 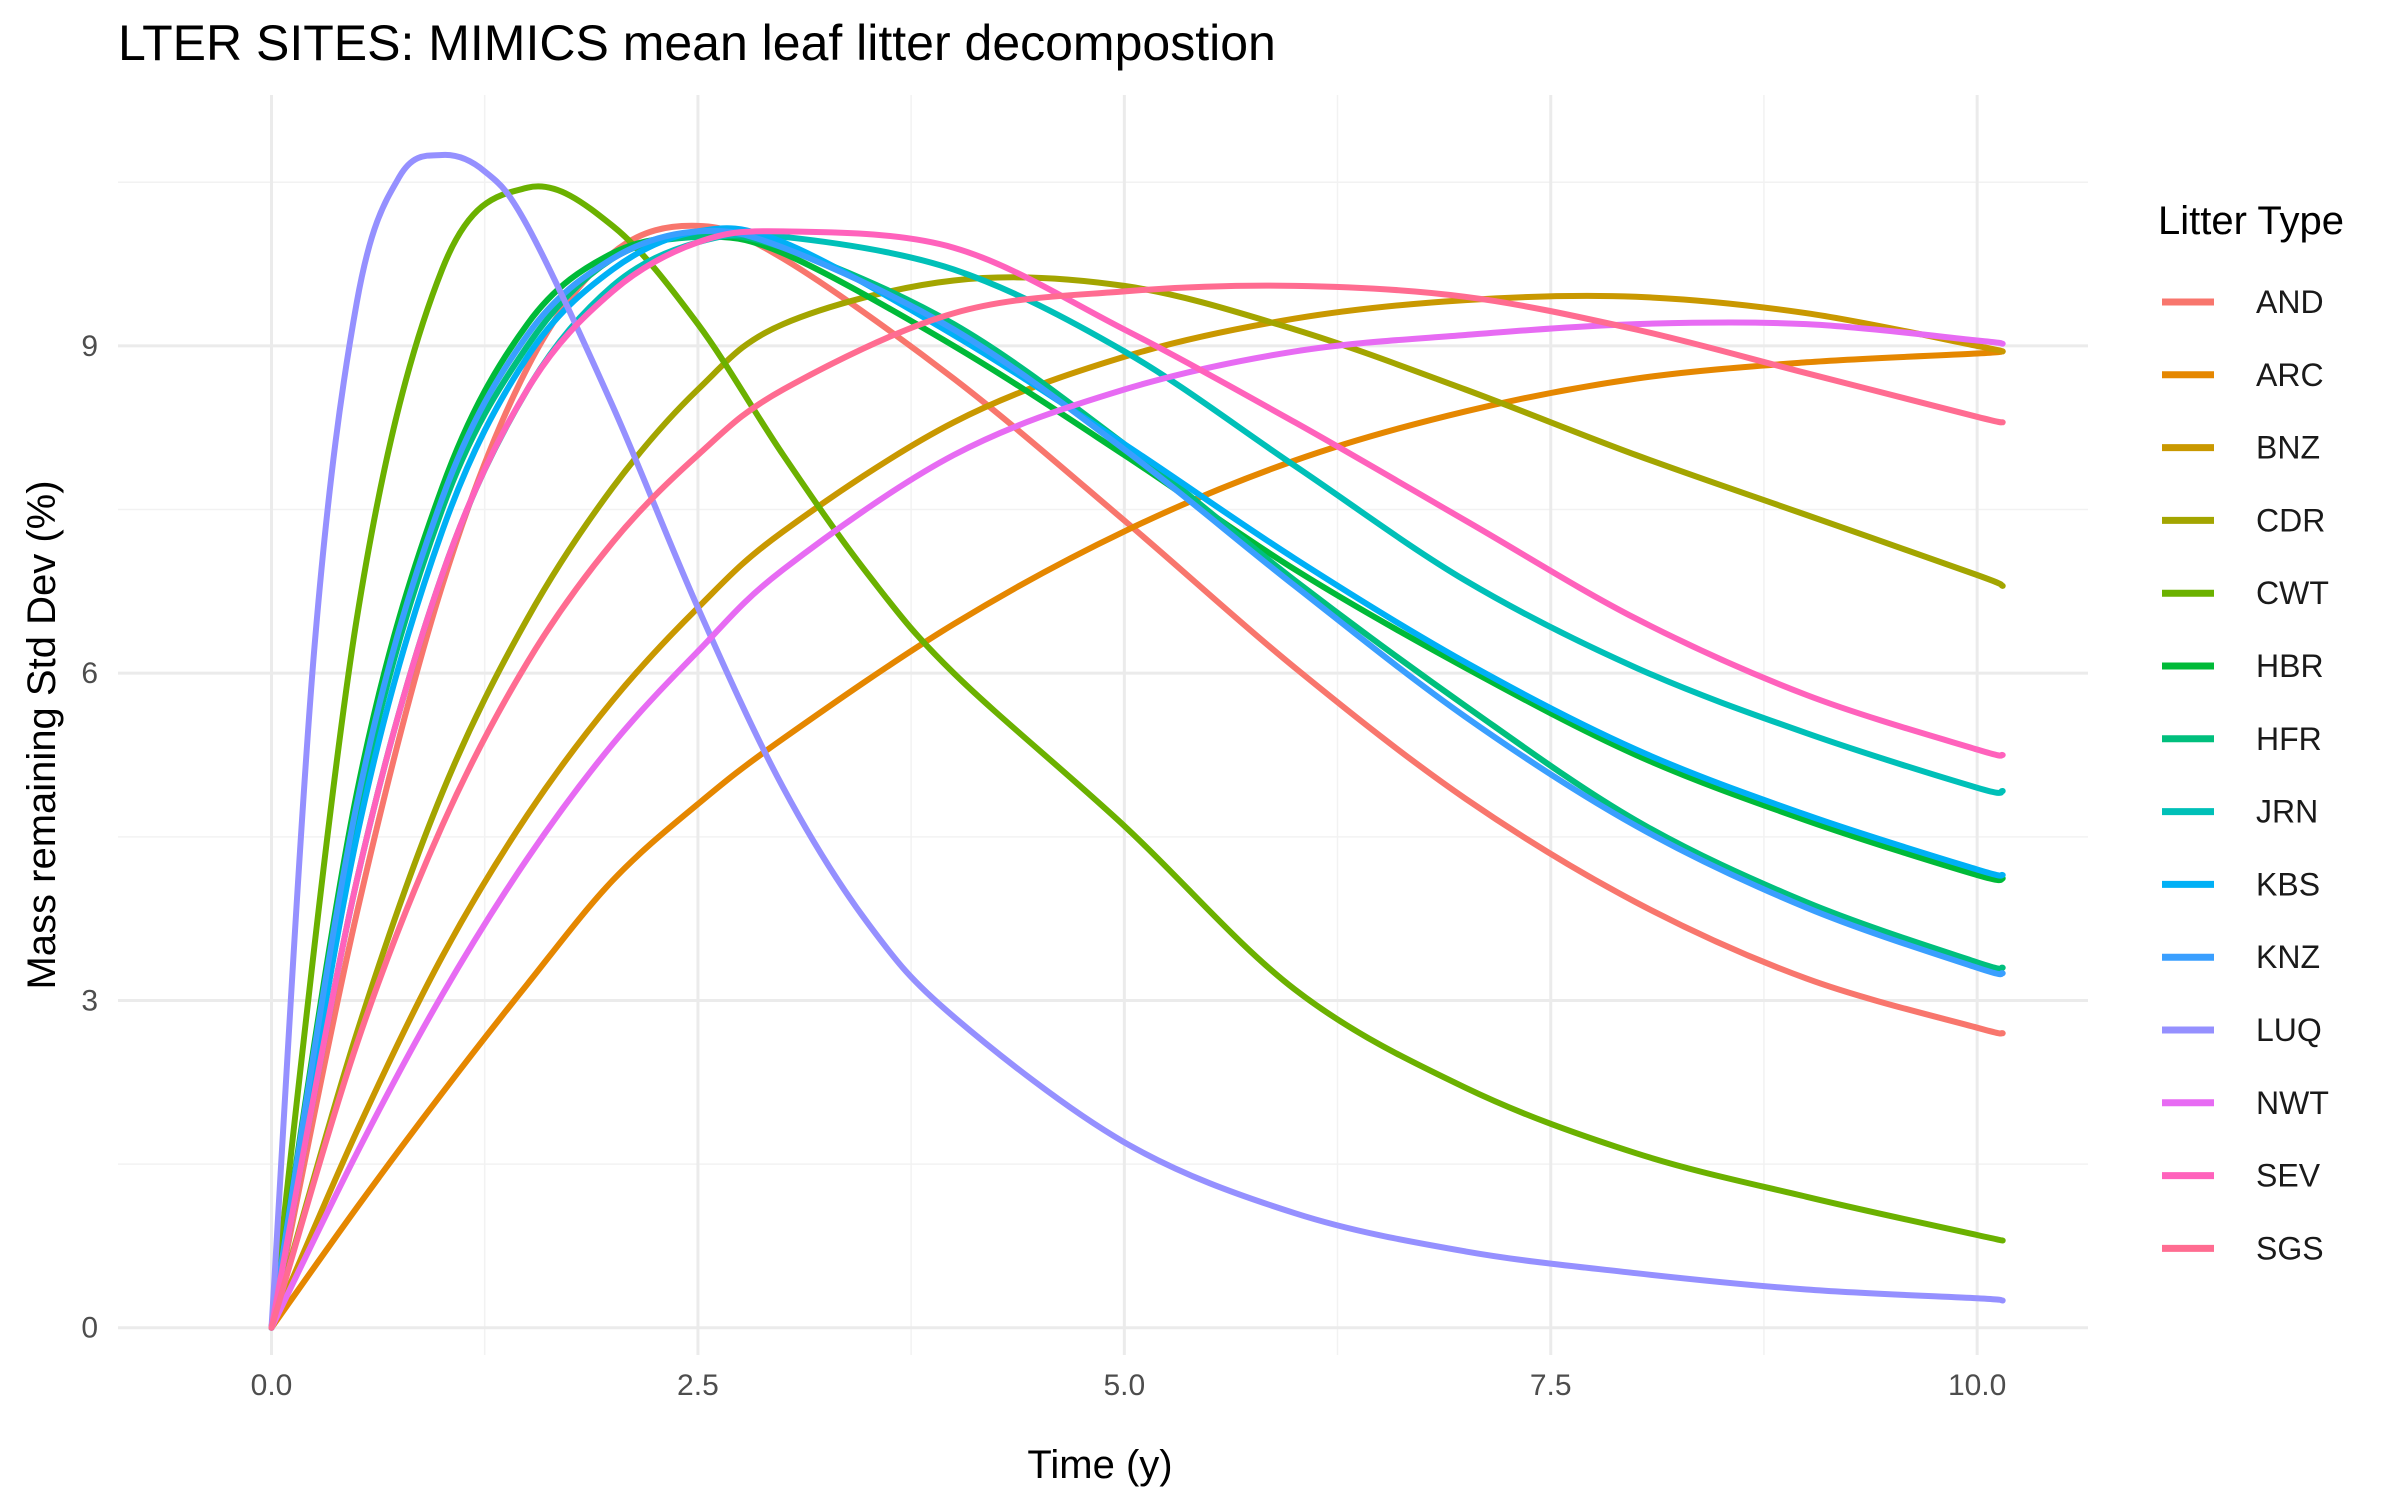 What do you see at coordinates (1124, 1385) in the screenshot?
I see `x-tick-label: 5.0` at bounding box center [1124, 1385].